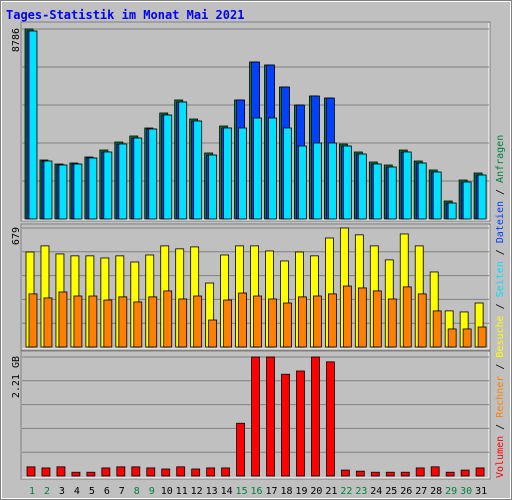 This screenshot has height=500, width=512. I want to click on x-tick-label: 11, so click(182, 491).